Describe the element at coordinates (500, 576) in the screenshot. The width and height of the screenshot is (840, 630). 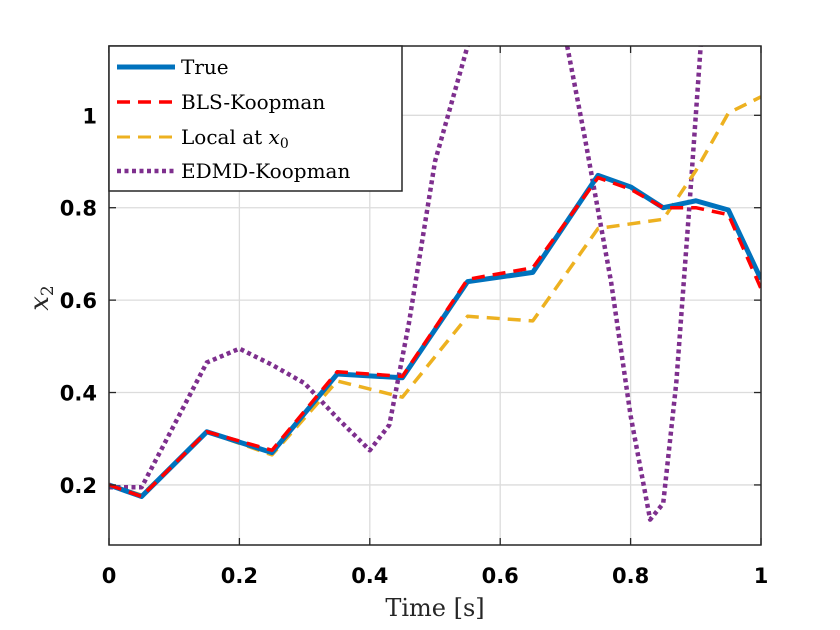
I see `x-tick-label: 0.6` at that location.